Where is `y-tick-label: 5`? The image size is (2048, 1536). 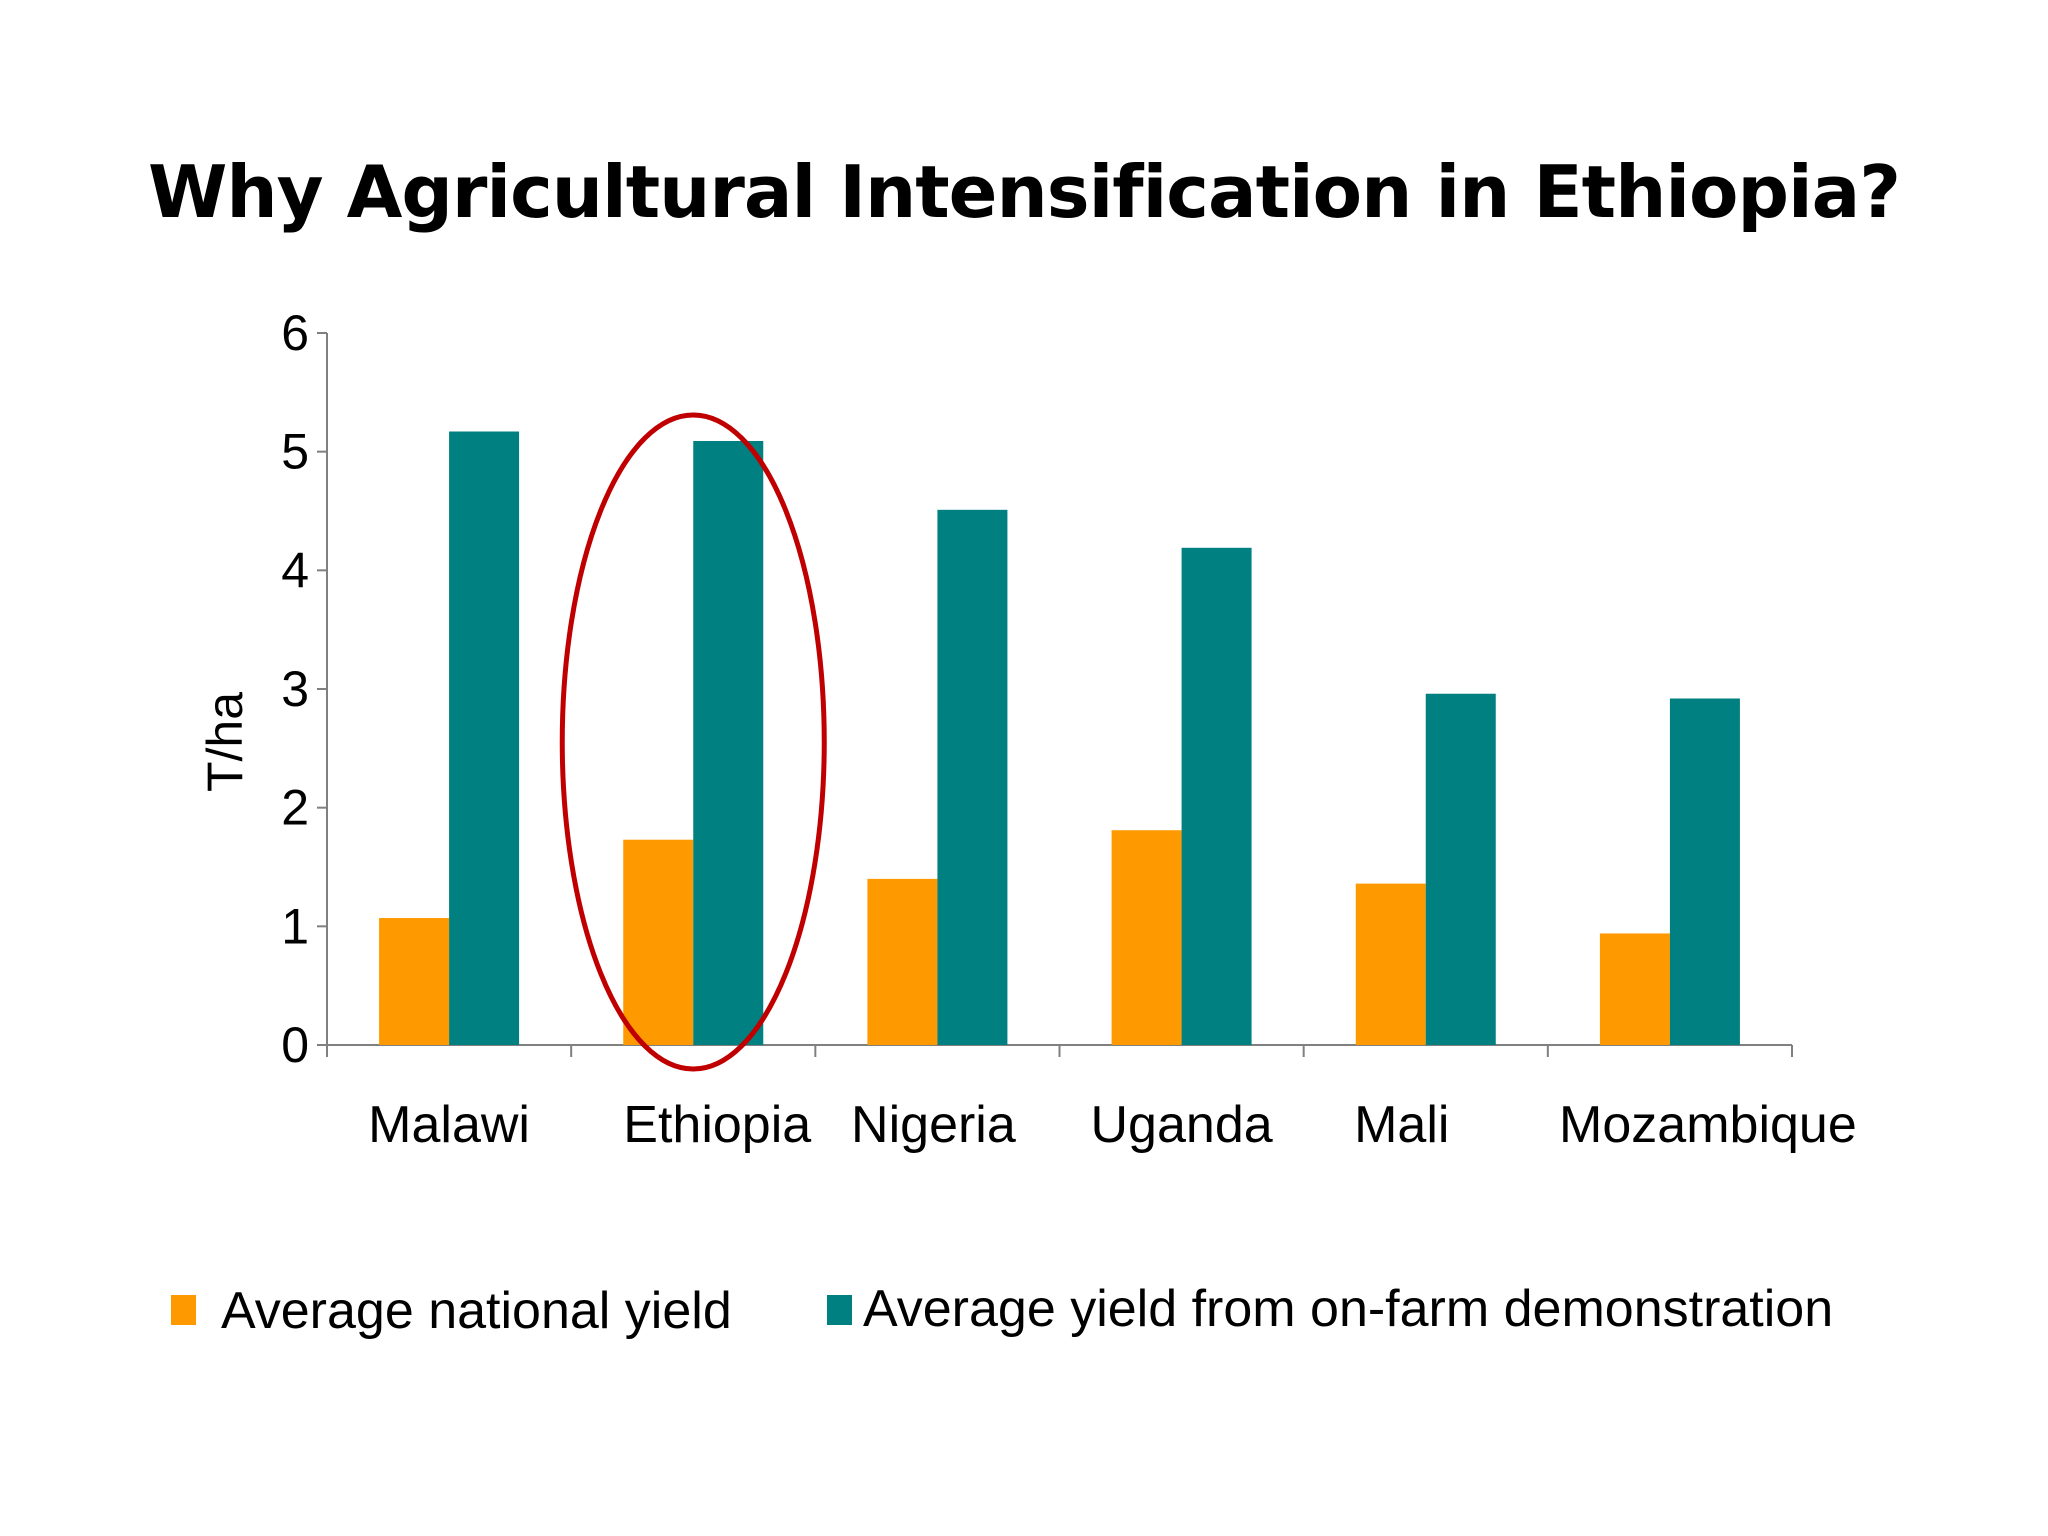
y-tick-label: 5 is located at coordinates (295, 452).